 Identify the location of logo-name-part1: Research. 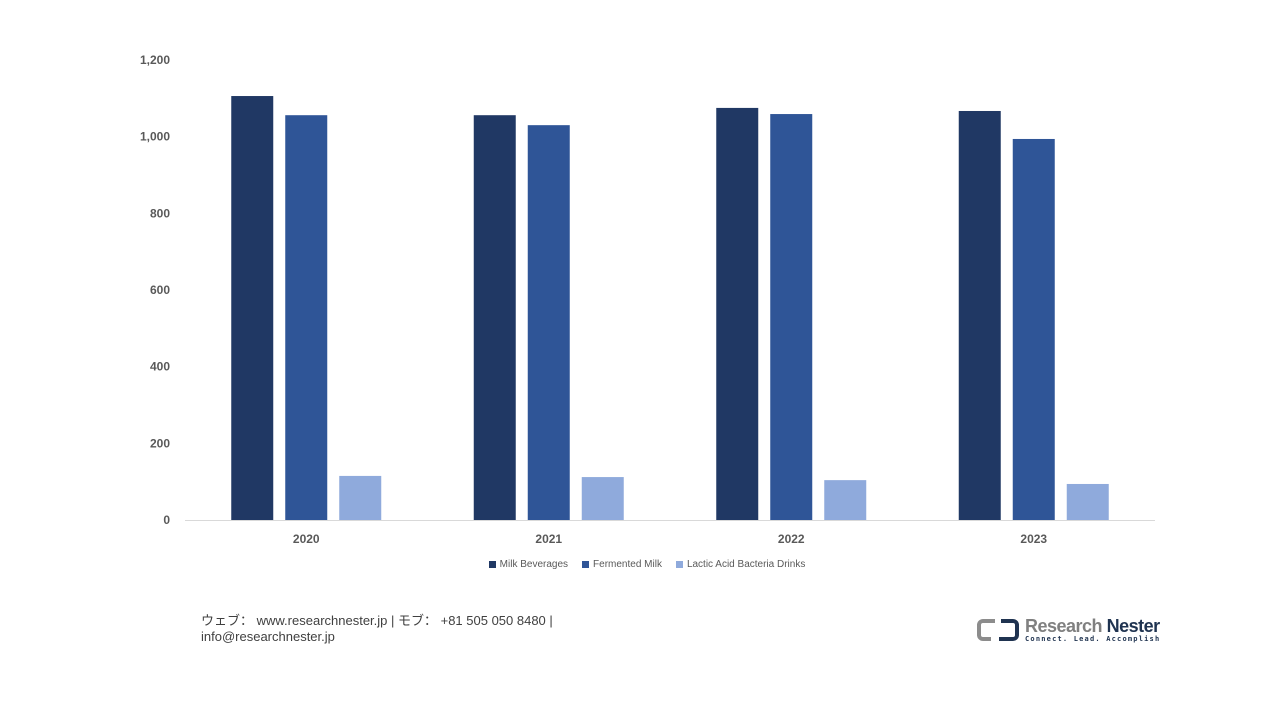
(1064, 626).